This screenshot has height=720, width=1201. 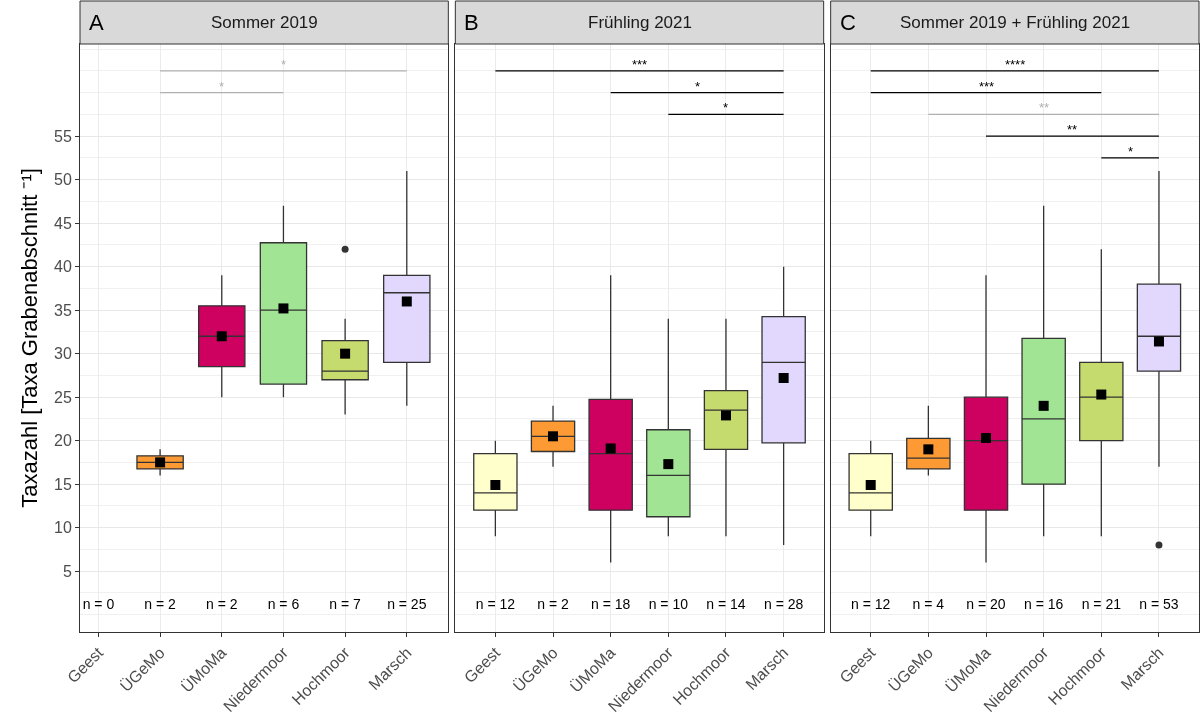 What do you see at coordinates (63, 223) in the screenshot?
I see `y-tick-label: 45` at bounding box center [63, 223].